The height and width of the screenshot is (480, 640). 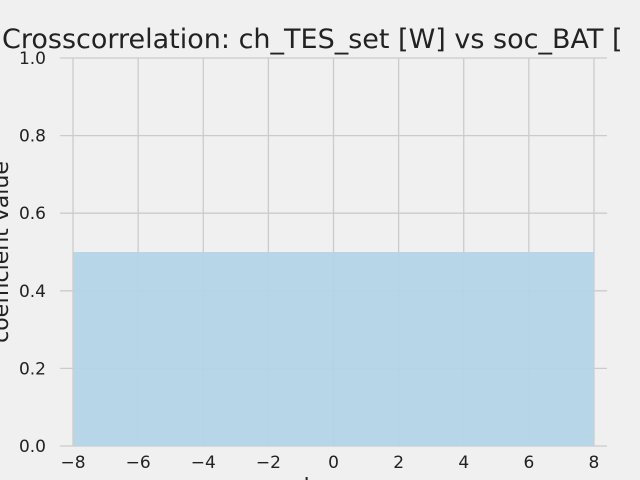 What do you see at coordinates (463, 463) in the screenshot?
I see `x-tick-label: 4` at bounding box center [463, 463].